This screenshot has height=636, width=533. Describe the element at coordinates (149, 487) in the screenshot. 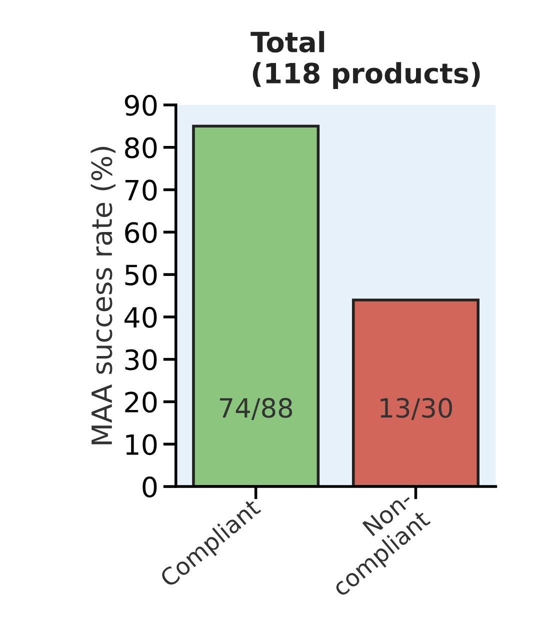

I see `y-tick-label: 0` at that location.